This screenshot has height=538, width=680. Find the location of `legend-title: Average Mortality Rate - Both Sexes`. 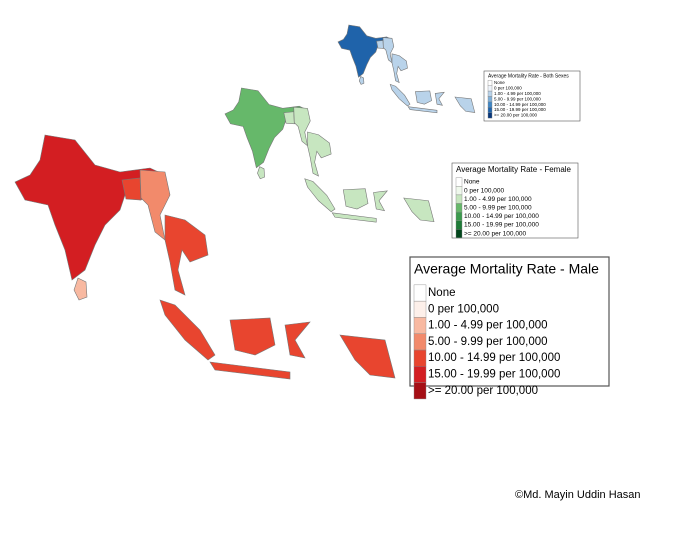

legend-title: Average Mortality Rate - Both Sexes is located at coordinates (528, 76).